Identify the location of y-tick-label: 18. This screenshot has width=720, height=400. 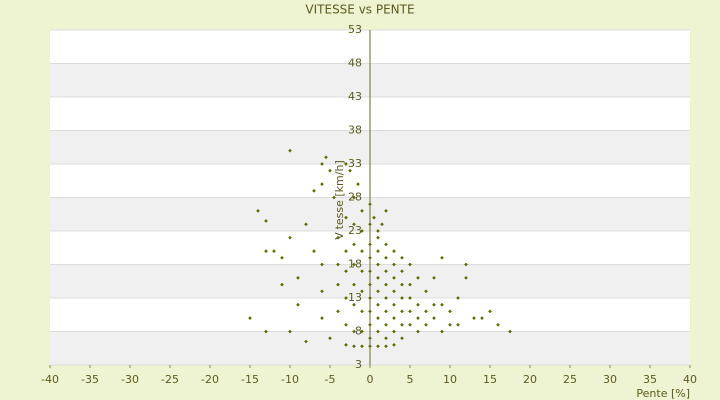
(355, 264).